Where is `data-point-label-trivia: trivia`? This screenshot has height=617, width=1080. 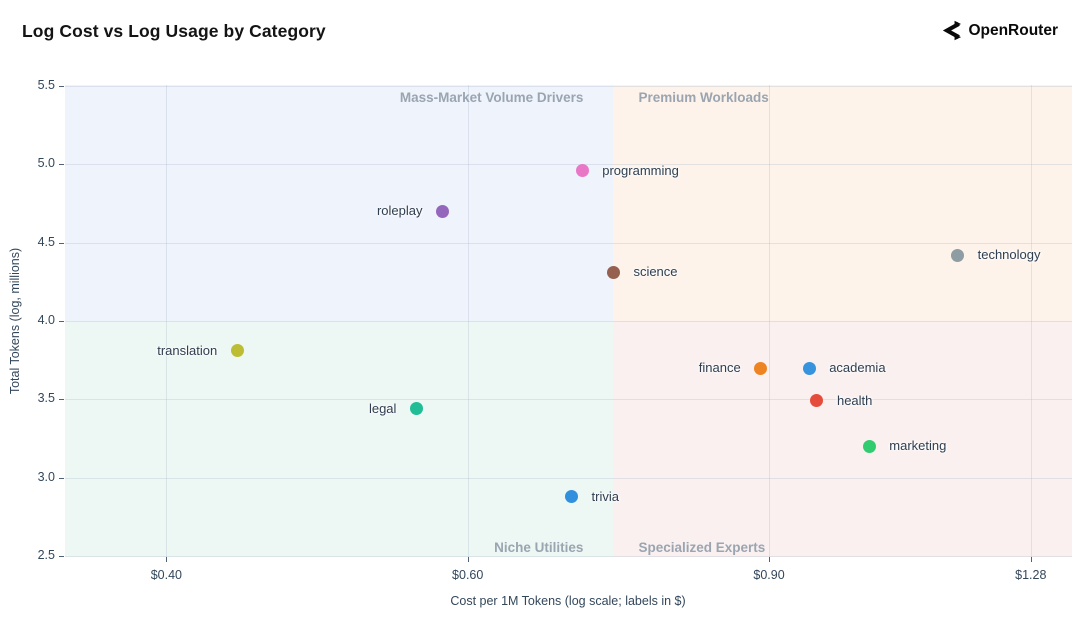
data-point-label-trivia: trivia is located at coordinates (605, 496).